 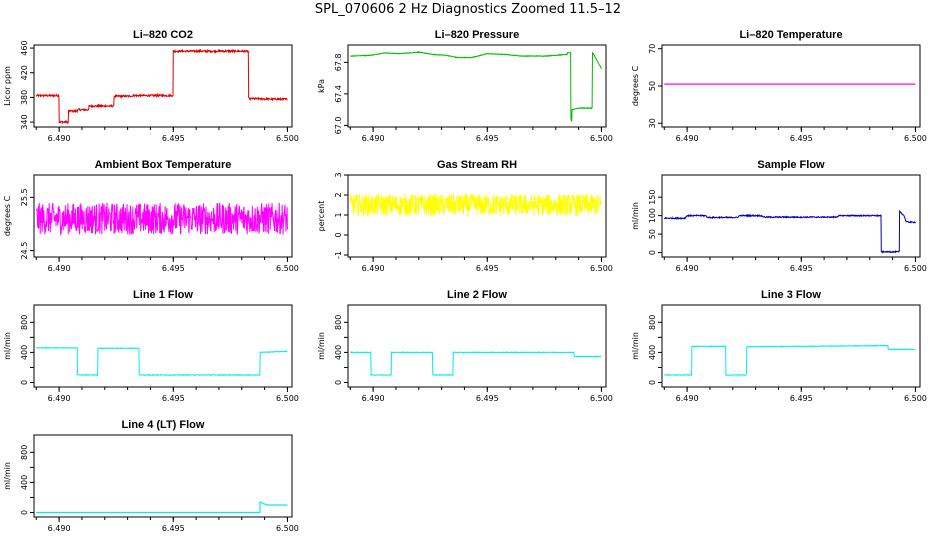 What do you see at coordinates (24, 97) in the screenshot?
I see `y-tick-label: 380` at bounding box center [24, 97].